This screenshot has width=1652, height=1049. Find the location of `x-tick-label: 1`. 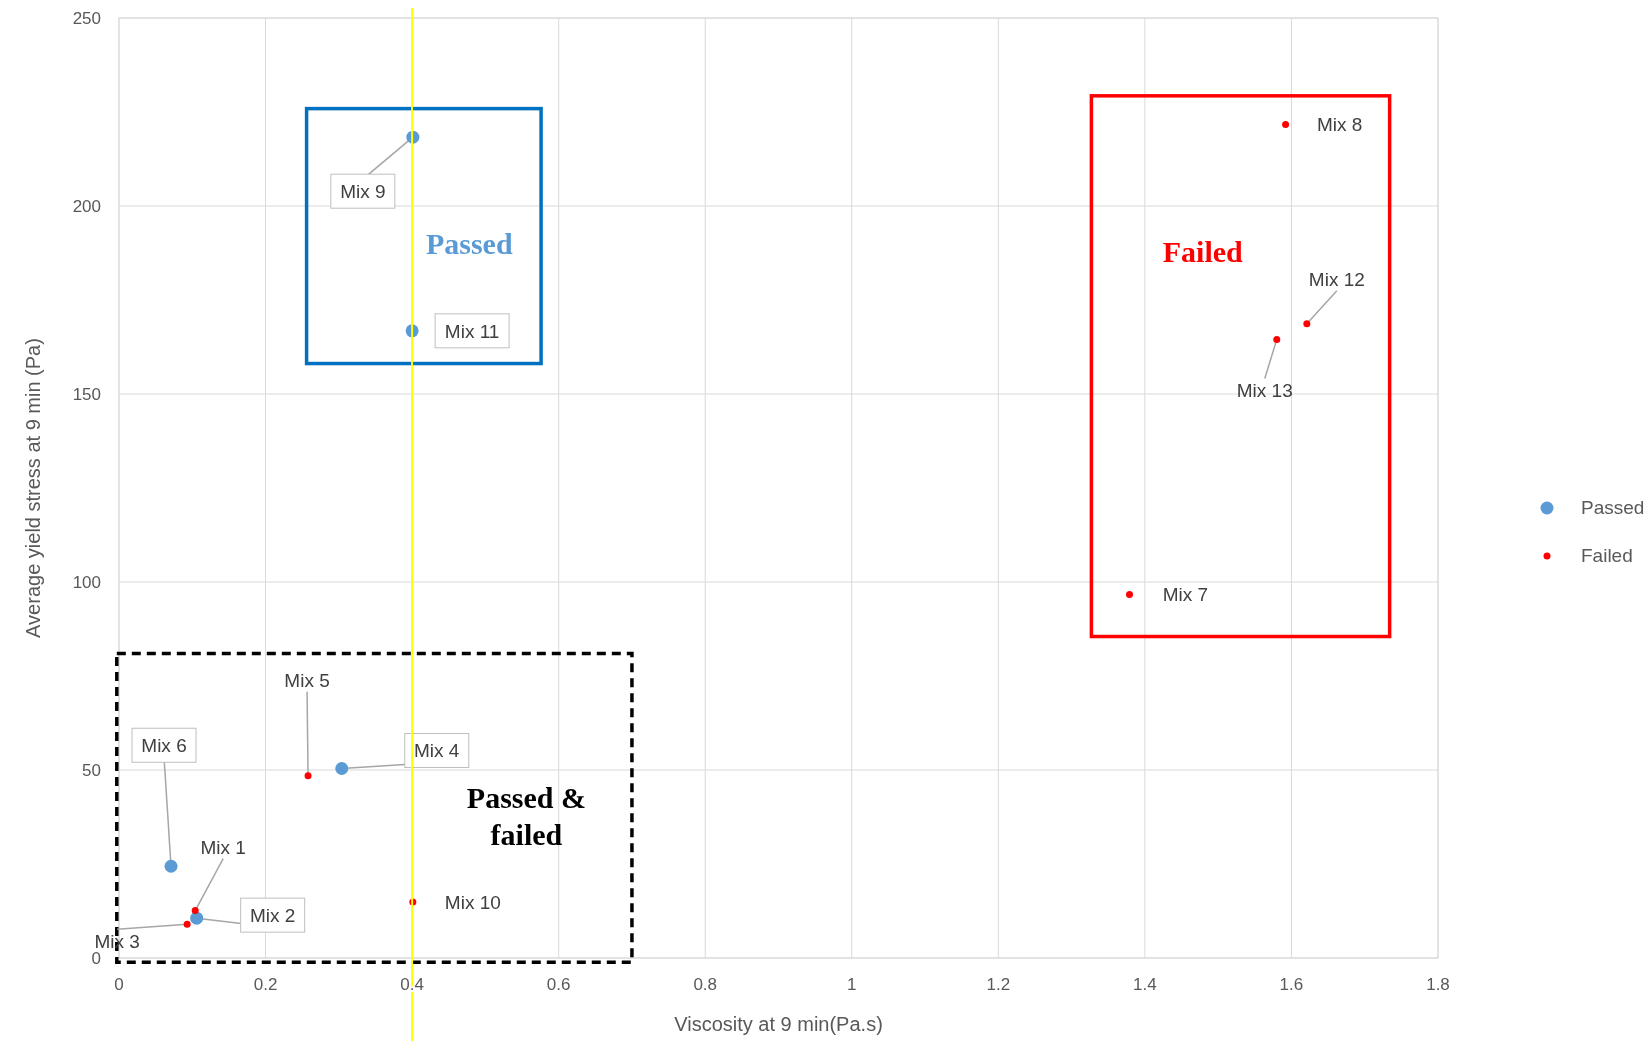

x-tick-label: 1 is located at coordinates (852, 984).